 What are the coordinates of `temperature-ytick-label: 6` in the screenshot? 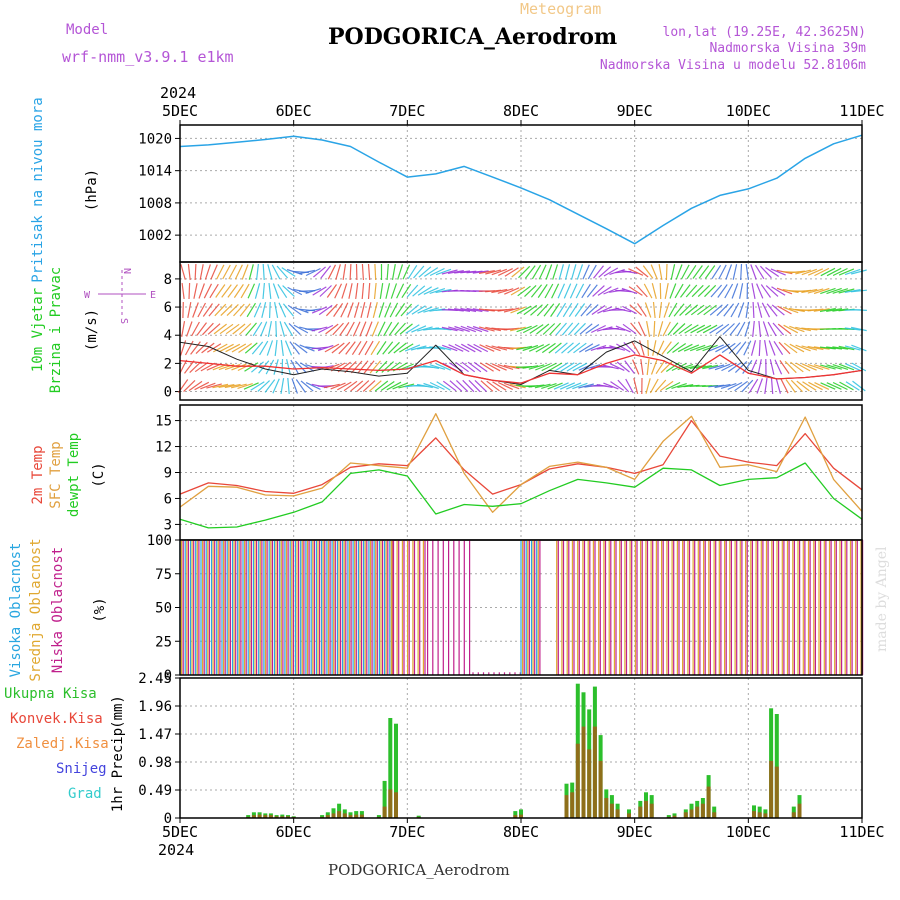 It's located at (168, 499).